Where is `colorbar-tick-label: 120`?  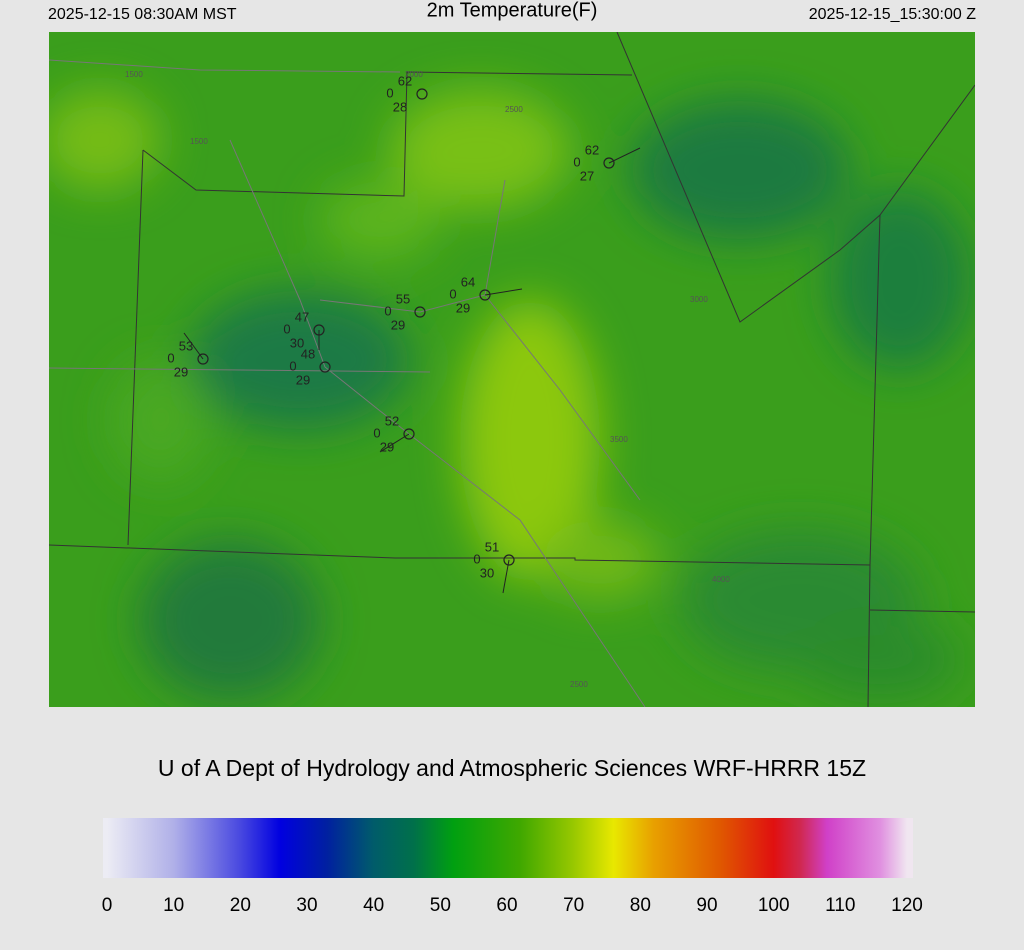
colorbar-tick-label: 120 is located at coordinates (907, 905).